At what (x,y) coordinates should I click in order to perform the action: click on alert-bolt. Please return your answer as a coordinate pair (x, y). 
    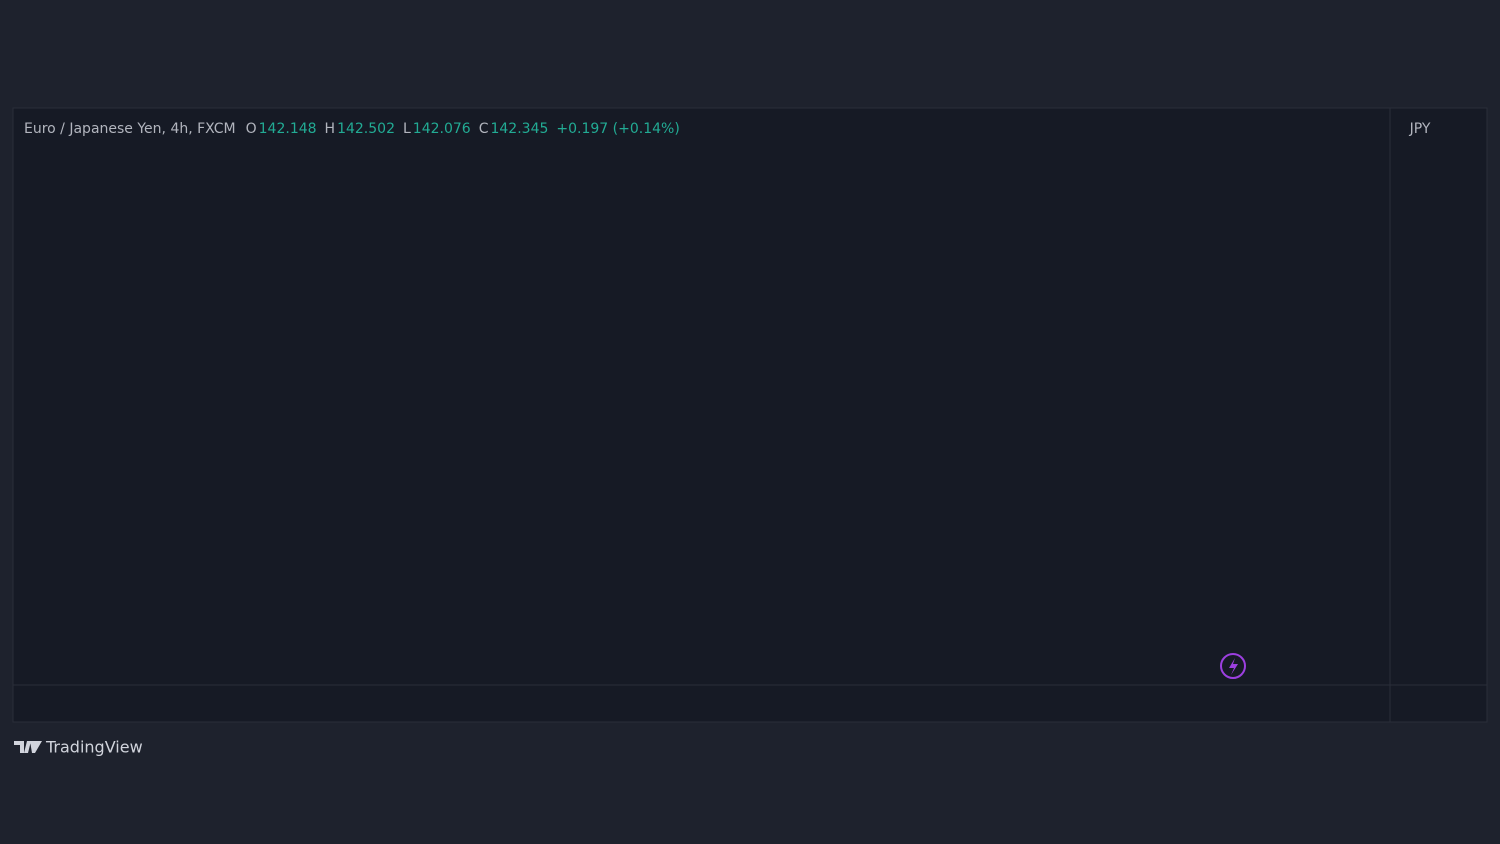
    Looking at the image, I should click on (1233, 666).